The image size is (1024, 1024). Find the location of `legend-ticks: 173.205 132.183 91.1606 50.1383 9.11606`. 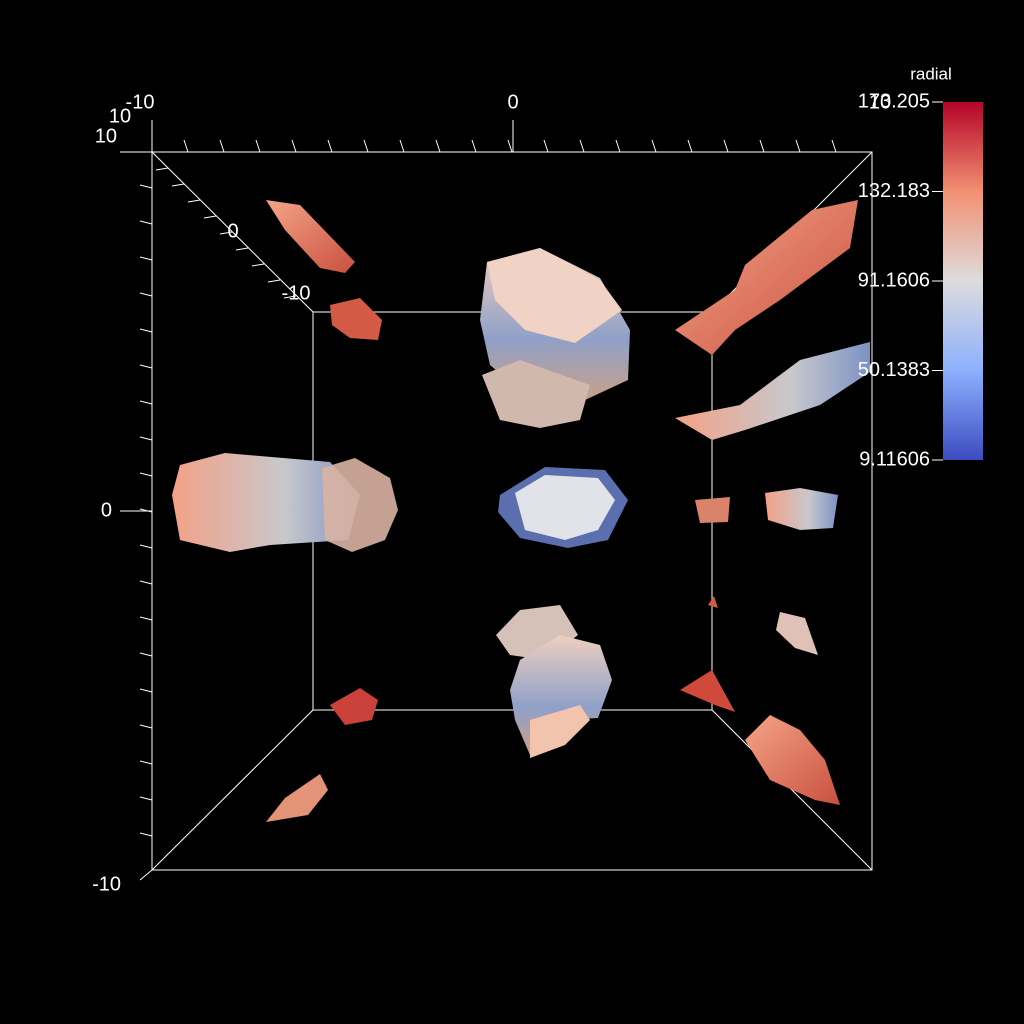

legend-ticks: 173.205 132.183 91.1606 50.1383 9.11606 is located at coordinates (900, 280).